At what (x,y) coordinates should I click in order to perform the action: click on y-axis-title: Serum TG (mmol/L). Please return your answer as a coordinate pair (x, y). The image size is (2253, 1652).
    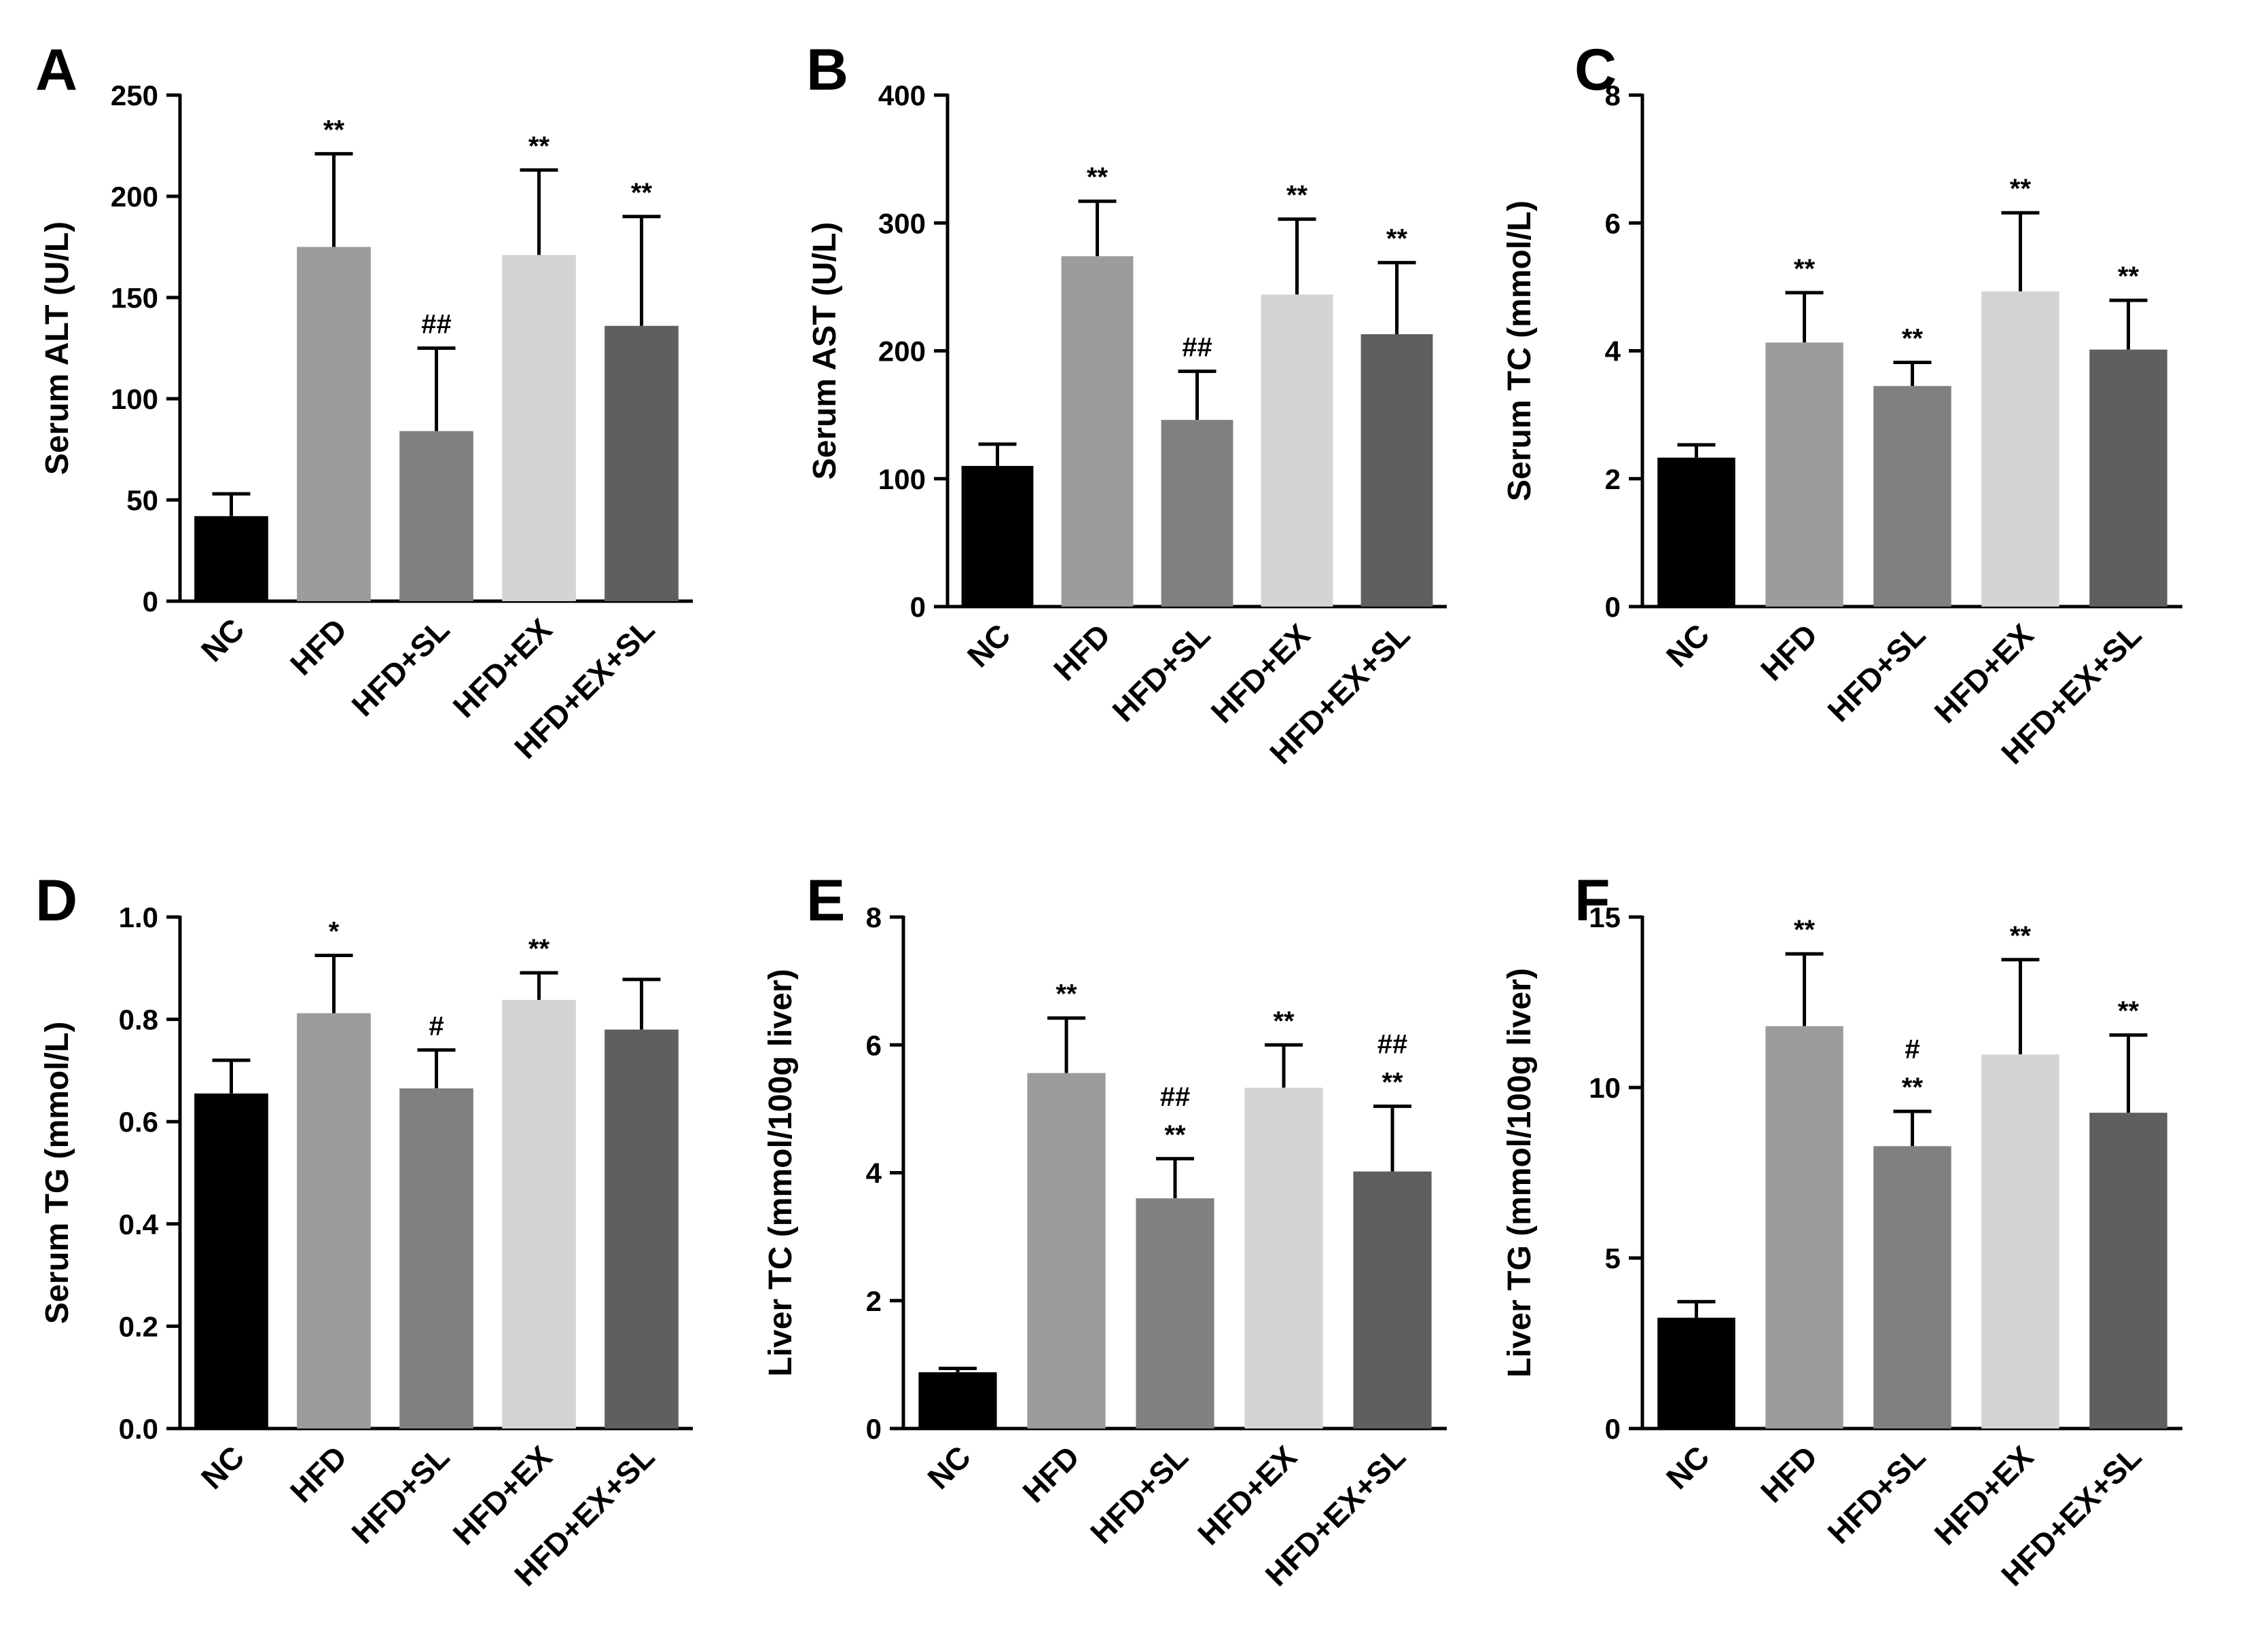
    Looking at the image, I should click on (57, 1173).